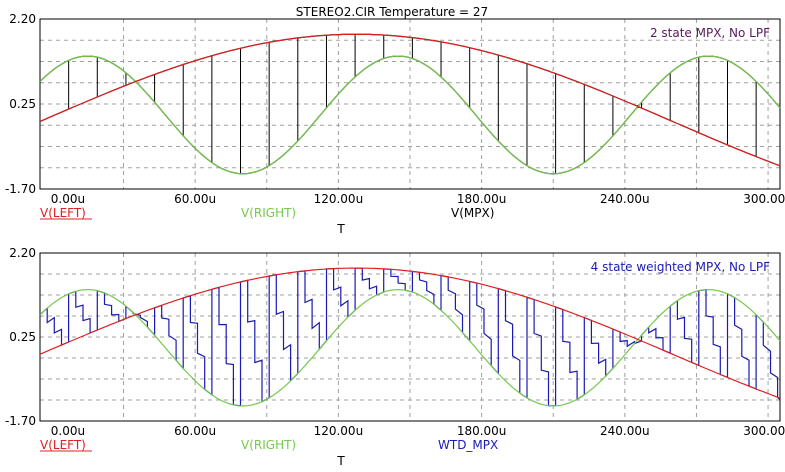 Image resolution: width=785 pixels, height=472 pixels. I want to click on legend-entry-wtd-mpx: WTD_MPX, so click(468, 445).